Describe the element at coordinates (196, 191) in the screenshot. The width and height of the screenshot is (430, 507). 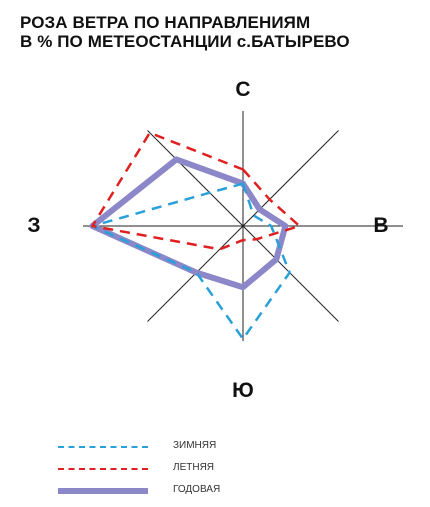
I see `series-line-summer` at that location.